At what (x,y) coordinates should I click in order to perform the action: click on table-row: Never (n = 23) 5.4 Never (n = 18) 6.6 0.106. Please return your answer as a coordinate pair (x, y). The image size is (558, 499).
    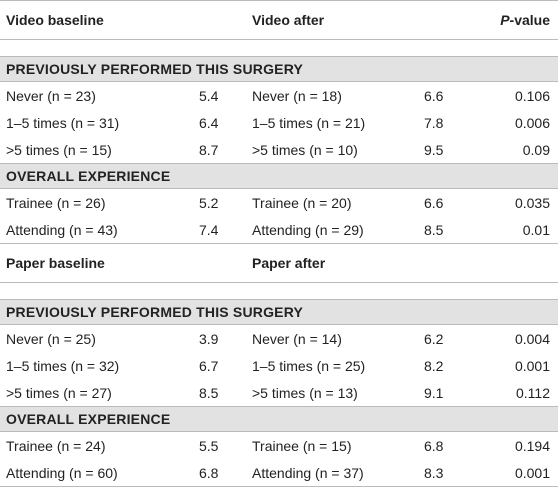
    Looking at the image, I should click on (279, 95).